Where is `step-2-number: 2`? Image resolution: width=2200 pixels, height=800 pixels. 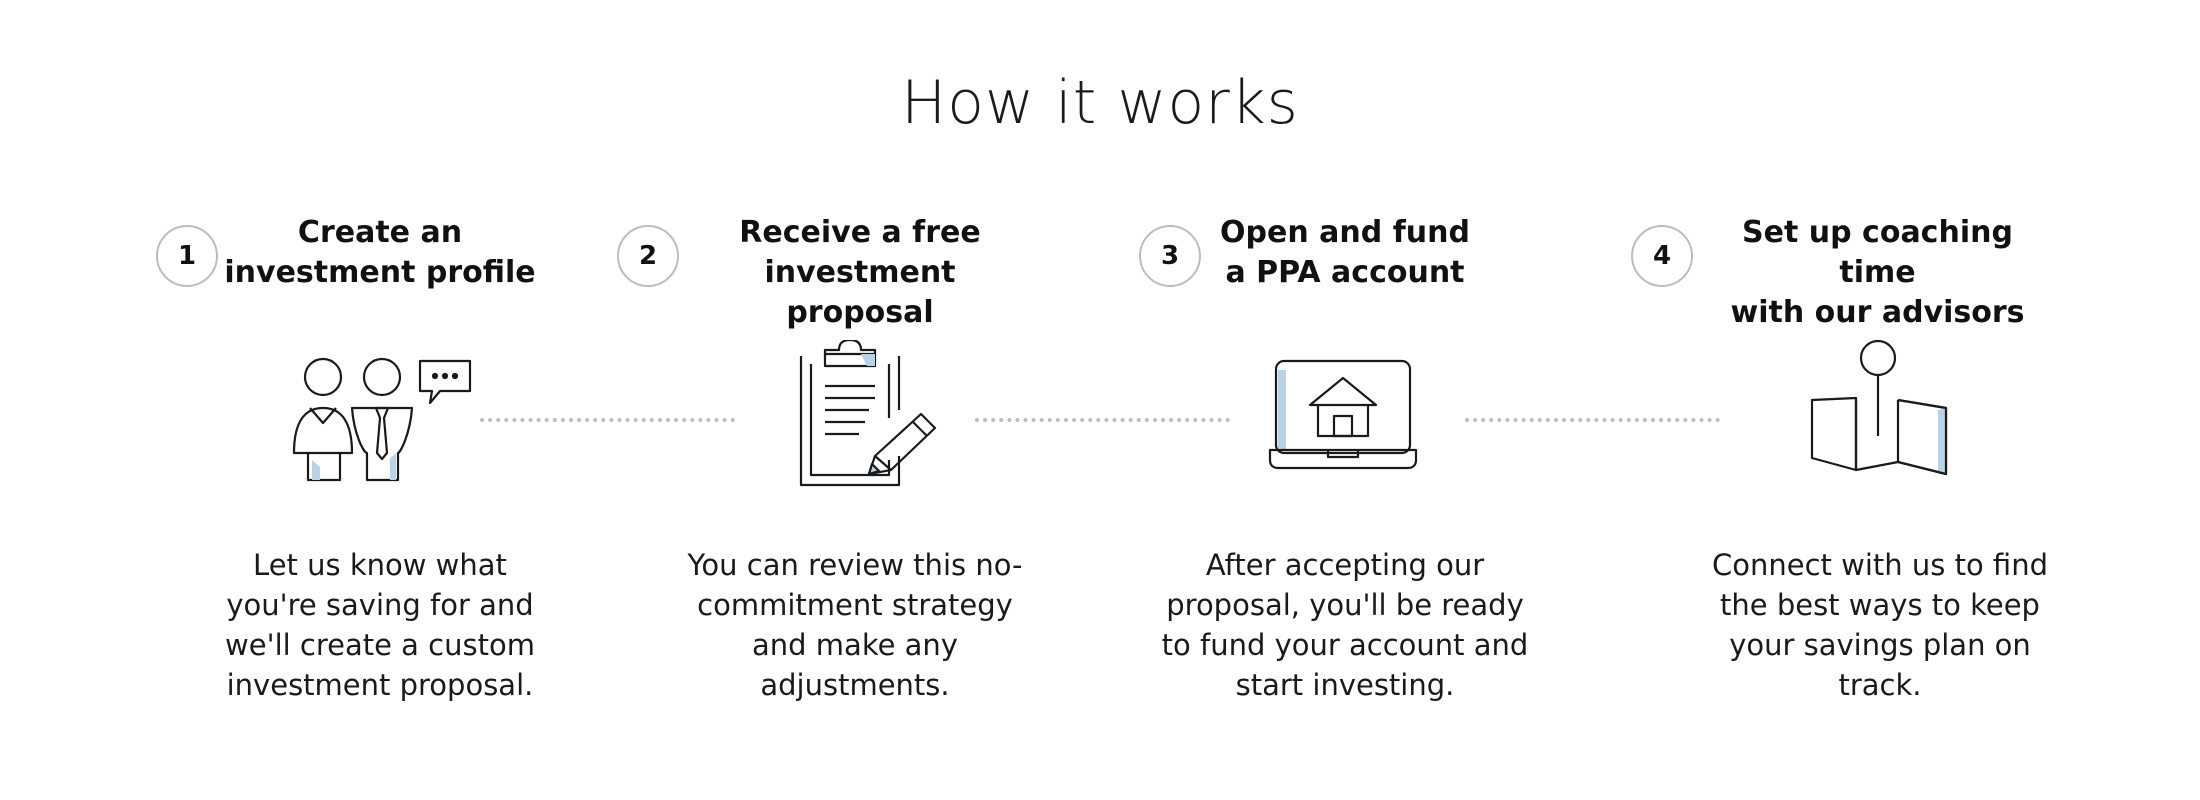 step-2-number: 2 is located at coordinates (648, 256).